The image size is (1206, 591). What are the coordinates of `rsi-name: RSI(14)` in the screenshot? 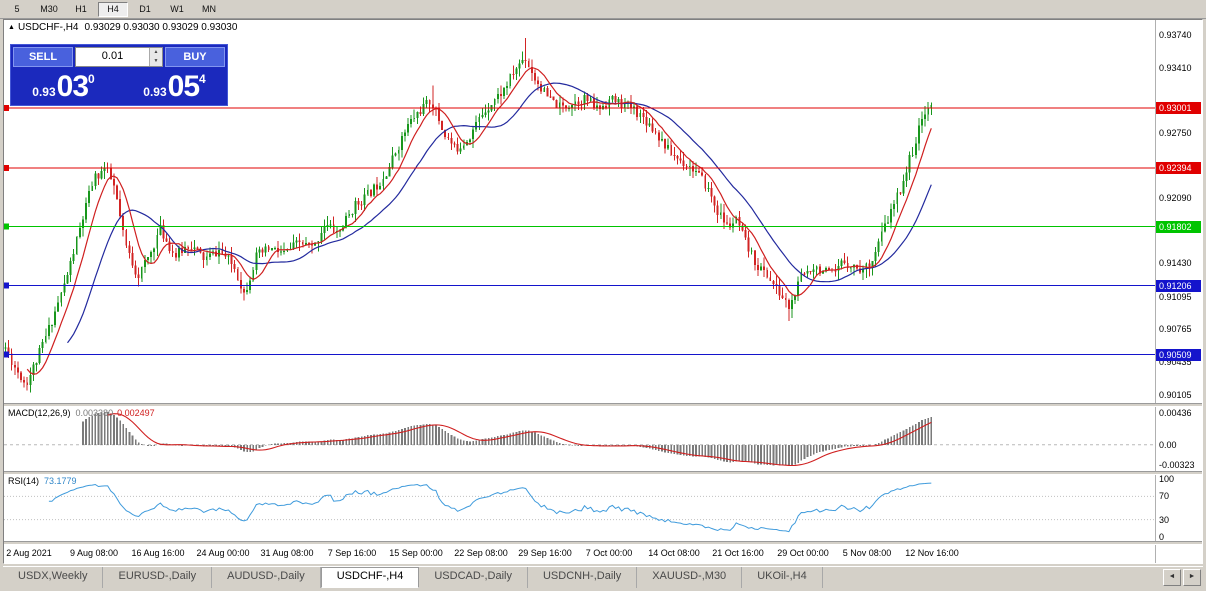 It's located at (24, 481).